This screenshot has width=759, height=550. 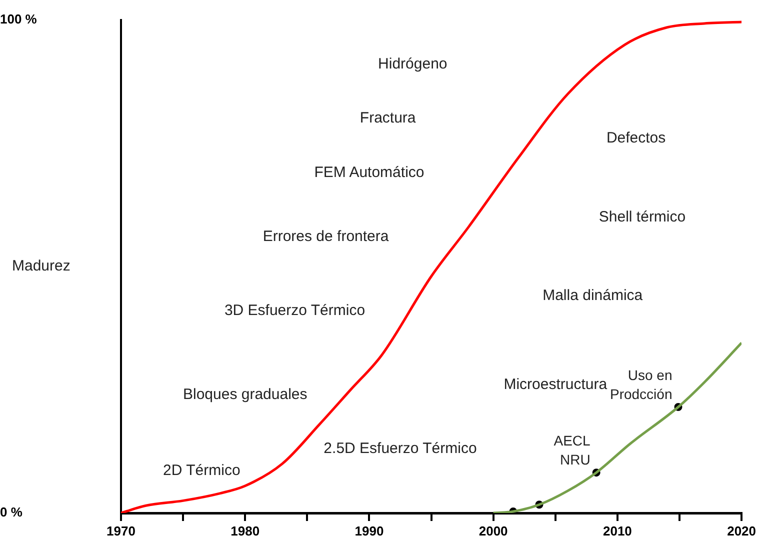 What do you see at coordinates (295, 311) in the screenshot?
I see `annotation: 3D Esfuerzo Térmico` at bounding box center [295, 311].